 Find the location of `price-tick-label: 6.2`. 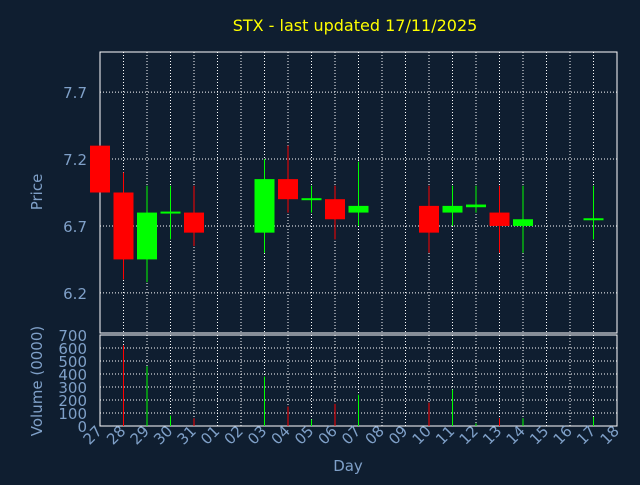

price-tick-label: 6.2 is located at coordinates (75, 294).